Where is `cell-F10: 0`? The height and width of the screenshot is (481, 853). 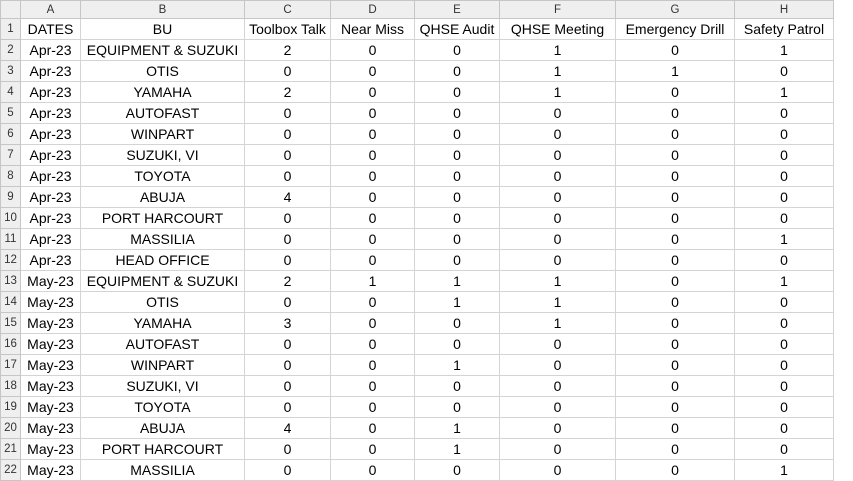
cell-F10: 0 is located at coordinates (557, 218).